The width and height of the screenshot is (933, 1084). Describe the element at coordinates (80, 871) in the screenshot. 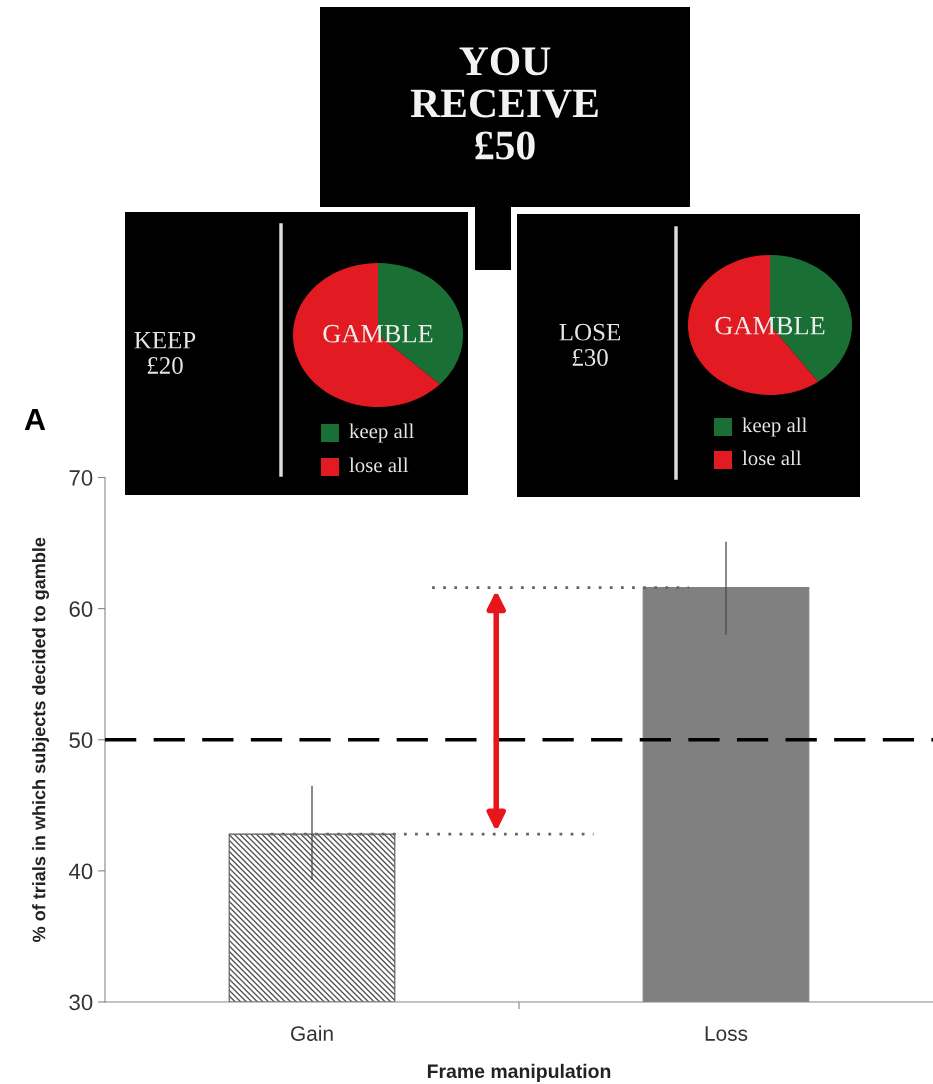

I see `y-tick-label: 40` at that location.